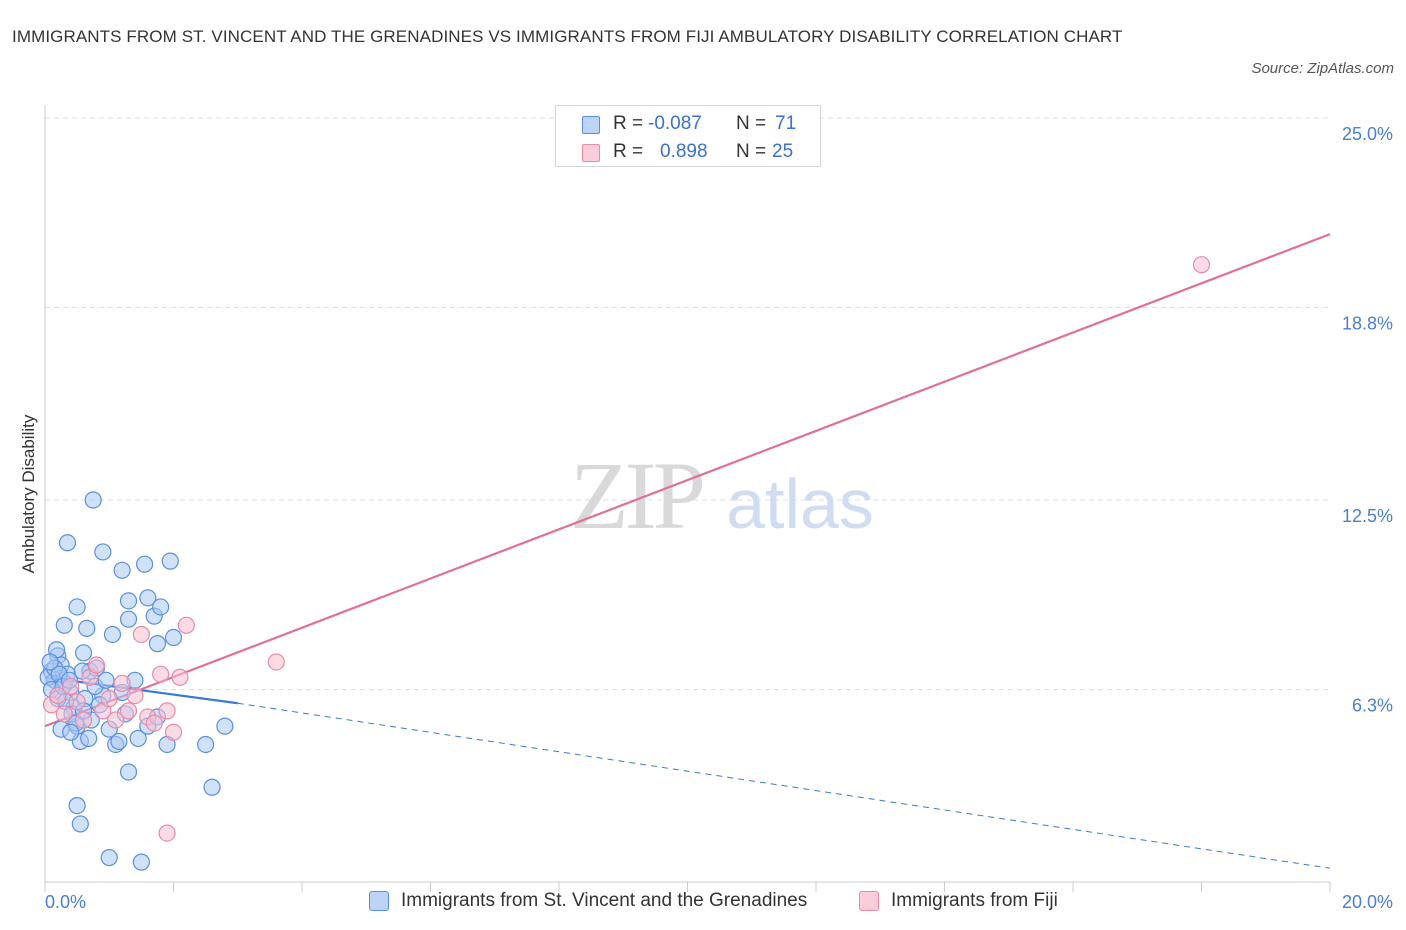 The width and height of the screenshot is (1406, 930). Describe the element at coordinates (1367, 323) in the screenshot. I see `y-tick-label: 18.8%` at that location.